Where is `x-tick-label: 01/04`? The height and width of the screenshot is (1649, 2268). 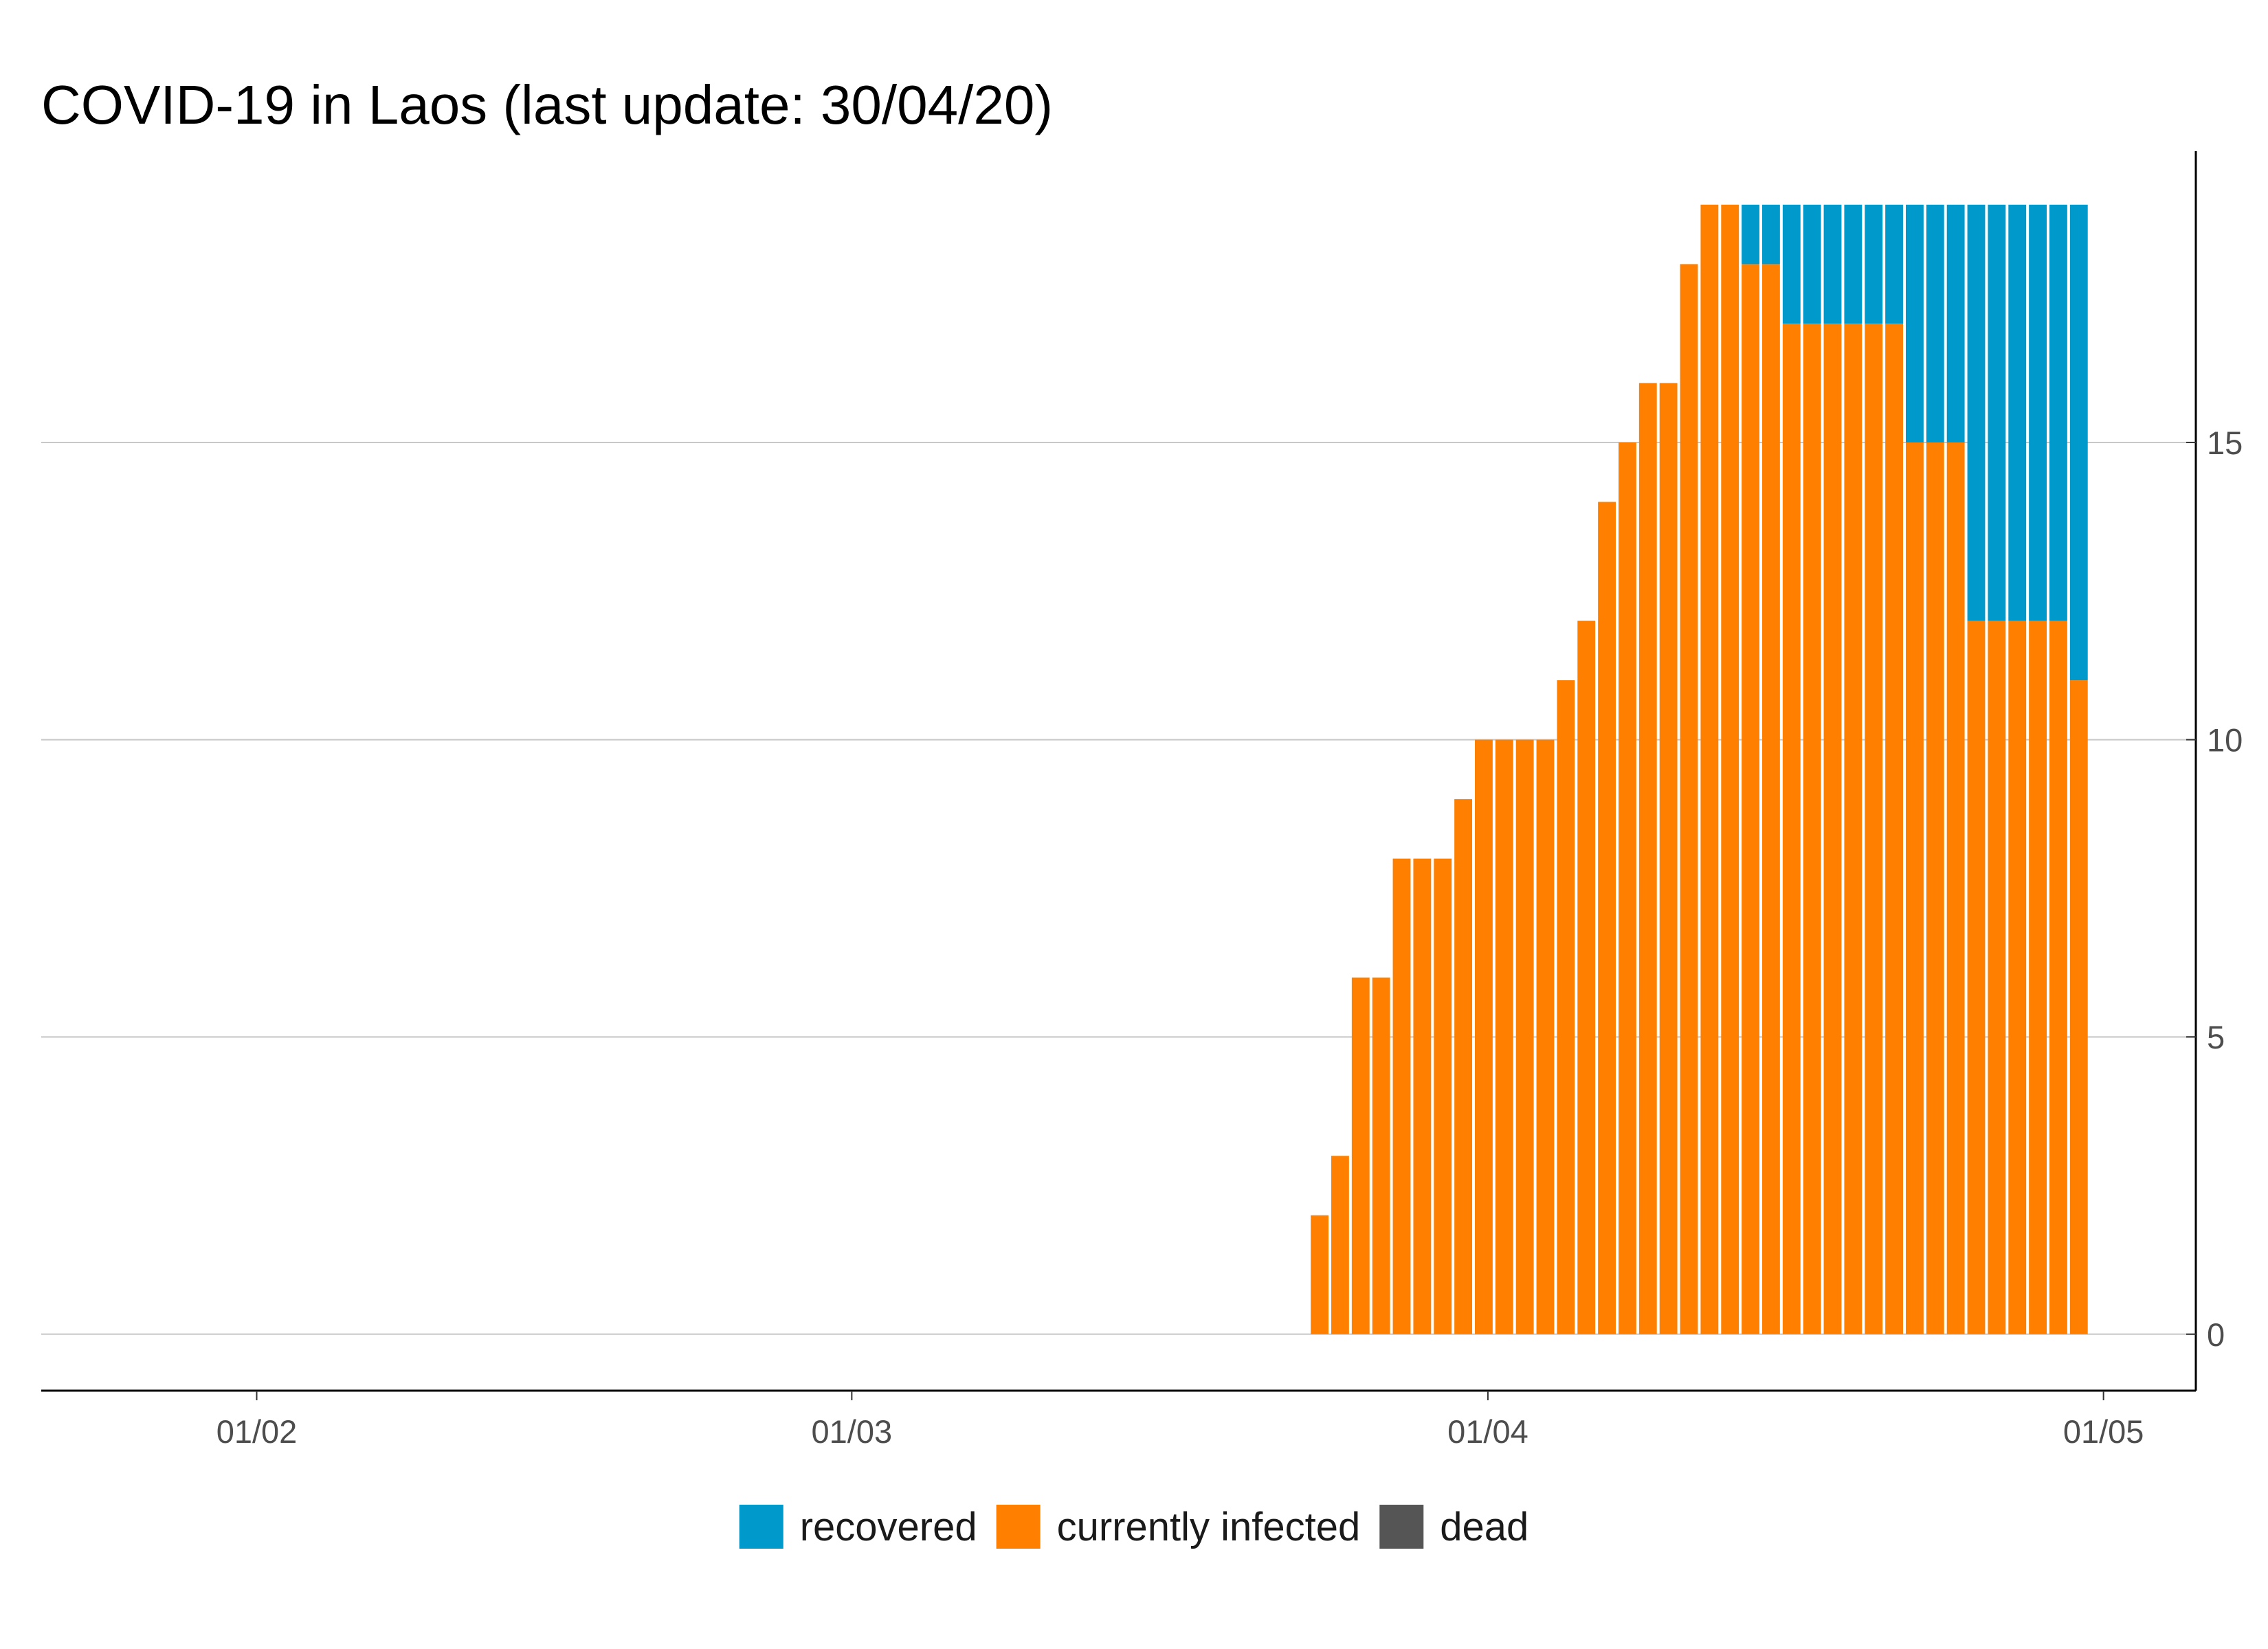
x-tick-label: 01/04 is located at coordinates (1488, 1431).